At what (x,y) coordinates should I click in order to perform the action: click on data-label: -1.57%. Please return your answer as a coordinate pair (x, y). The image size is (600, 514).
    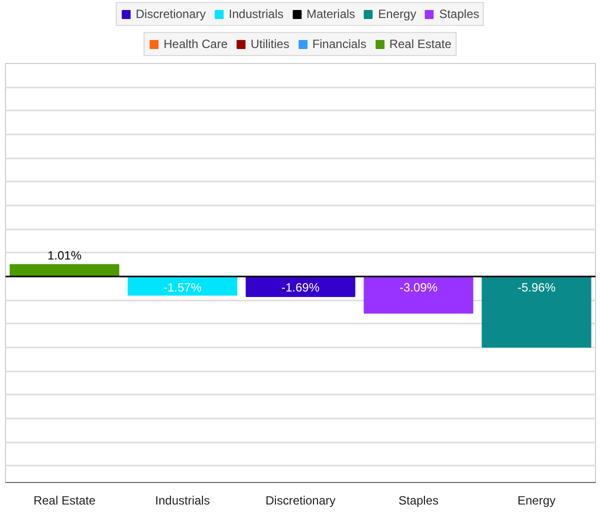
    Looking at the image, I should click on (182, 287).